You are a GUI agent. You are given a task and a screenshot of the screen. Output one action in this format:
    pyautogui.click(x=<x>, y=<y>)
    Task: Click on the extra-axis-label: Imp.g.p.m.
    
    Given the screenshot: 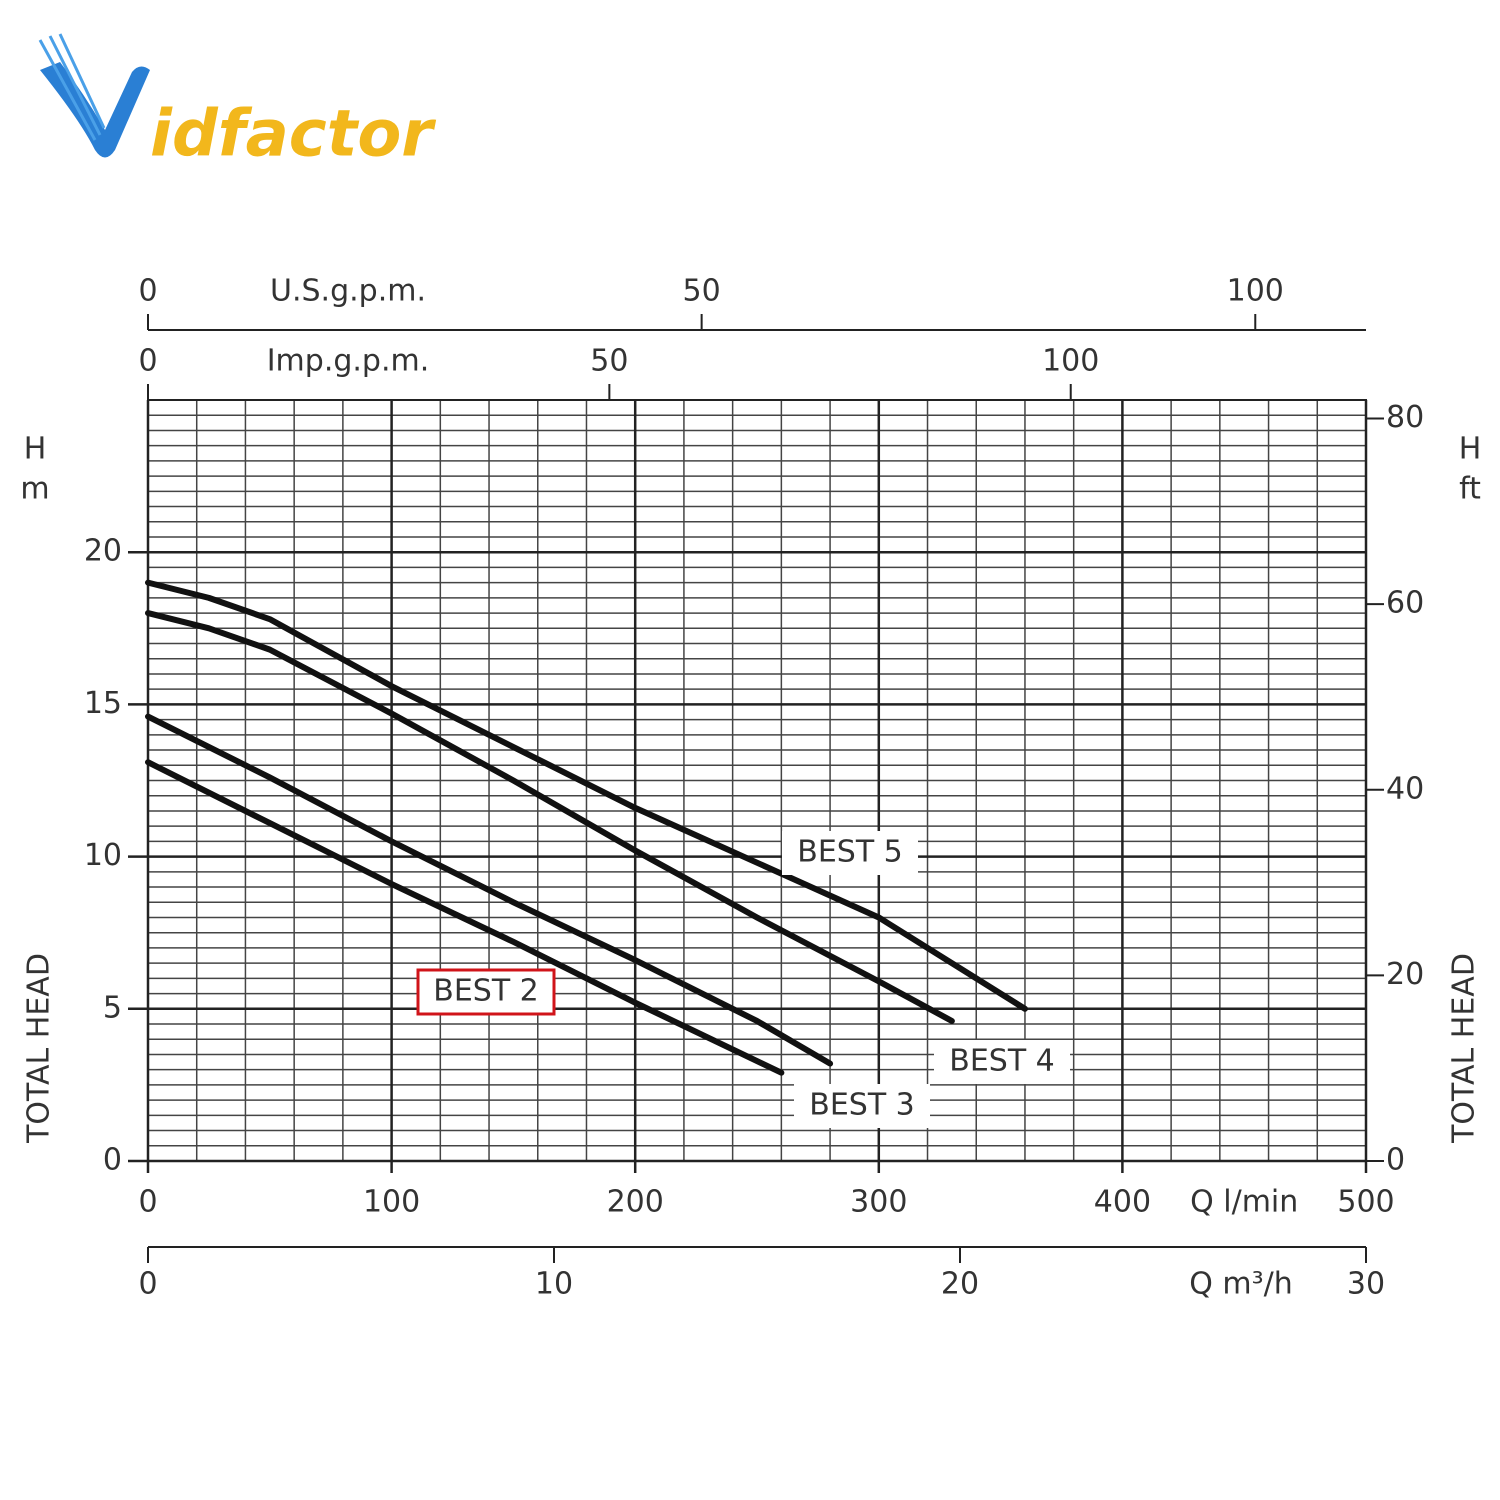 What is the action you would take?
    pyautogui.click(x=348, y=361)
    